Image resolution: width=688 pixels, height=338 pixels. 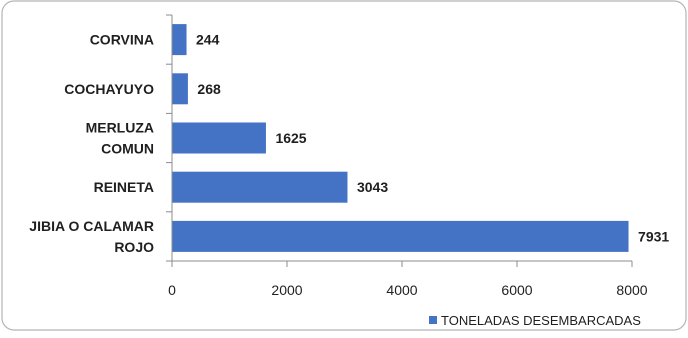 I want to click on x-tick-label: 2000, so click(x=286, y=290).